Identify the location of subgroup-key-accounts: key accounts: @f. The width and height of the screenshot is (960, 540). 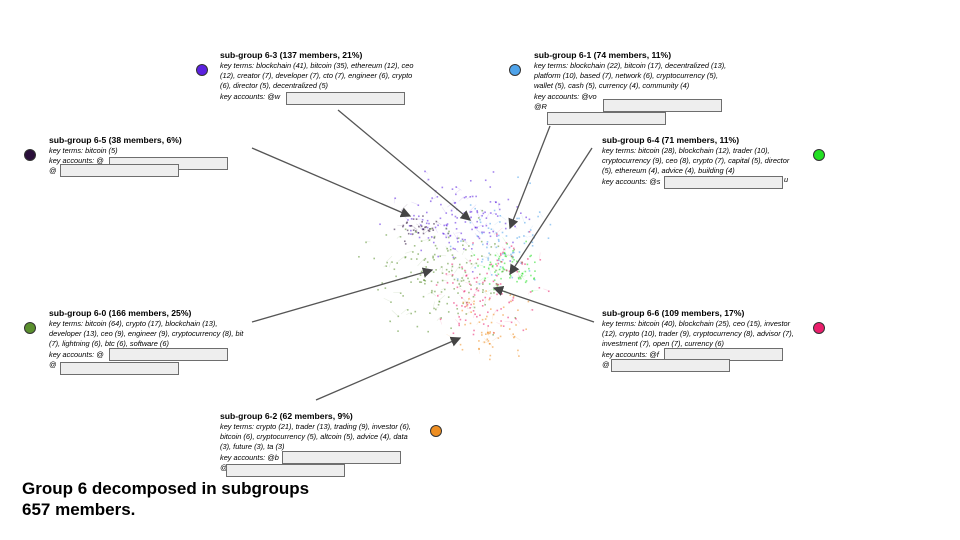
(630, 354).